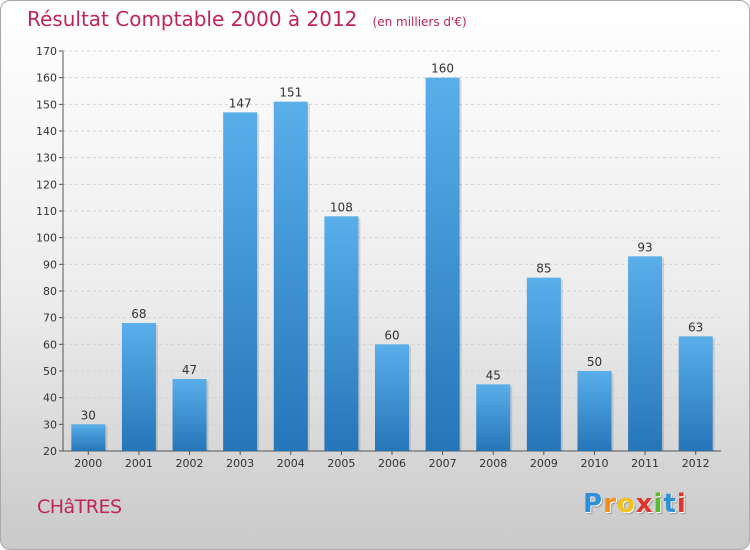 The height and width of the screenshot is (550, 750). Describe the element at coordinates (290, 93) in the screenshot. I see `data-label: 151` at that location.